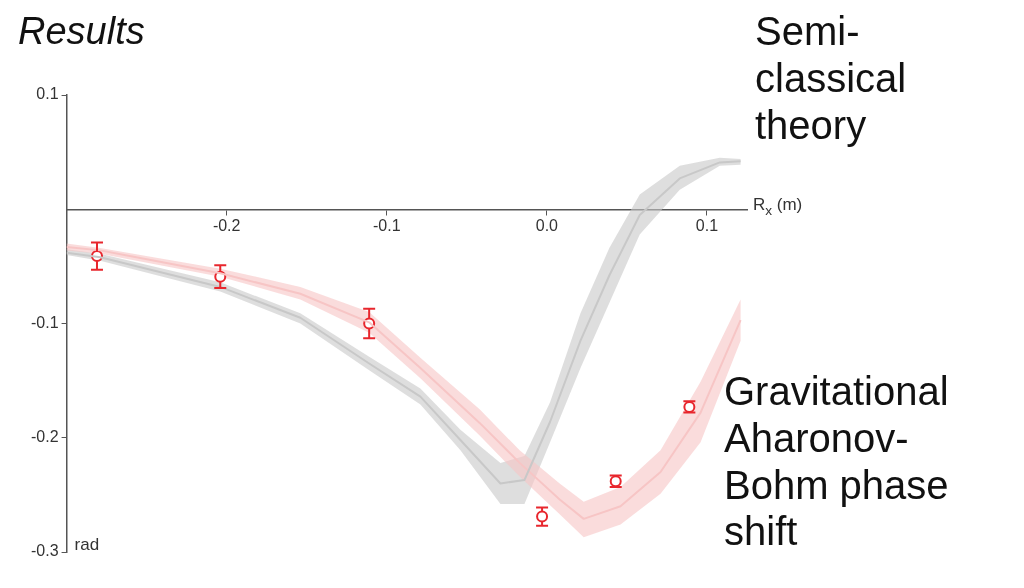 The width and height of the screenshot is (1024, 588). Describe the element at coordinates (47, 94) in the screenshot. I see `y-tick-label: 0.1` at that location.